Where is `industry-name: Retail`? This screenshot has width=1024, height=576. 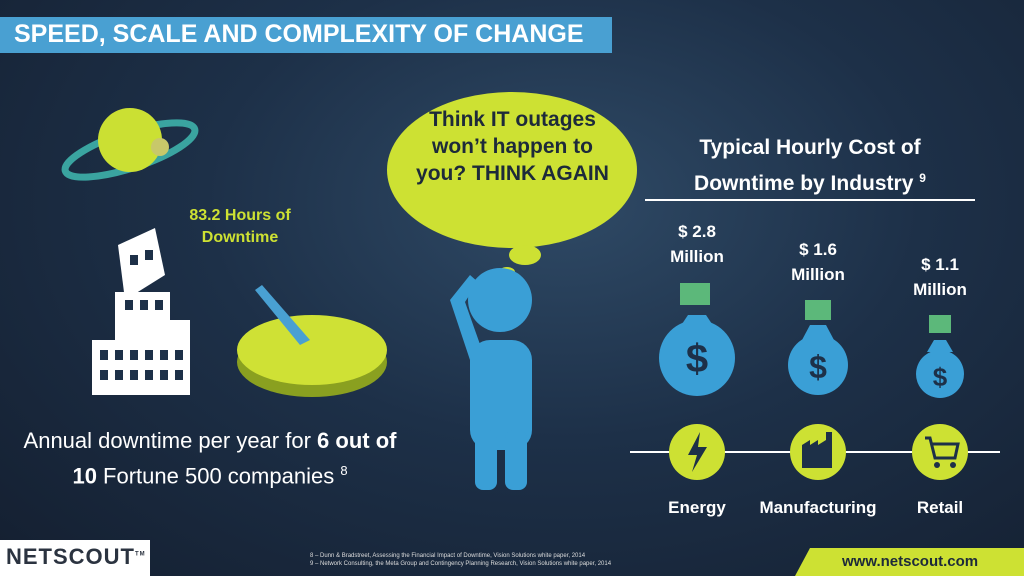 industry-name: Retail is located at coordinates (940, 507).